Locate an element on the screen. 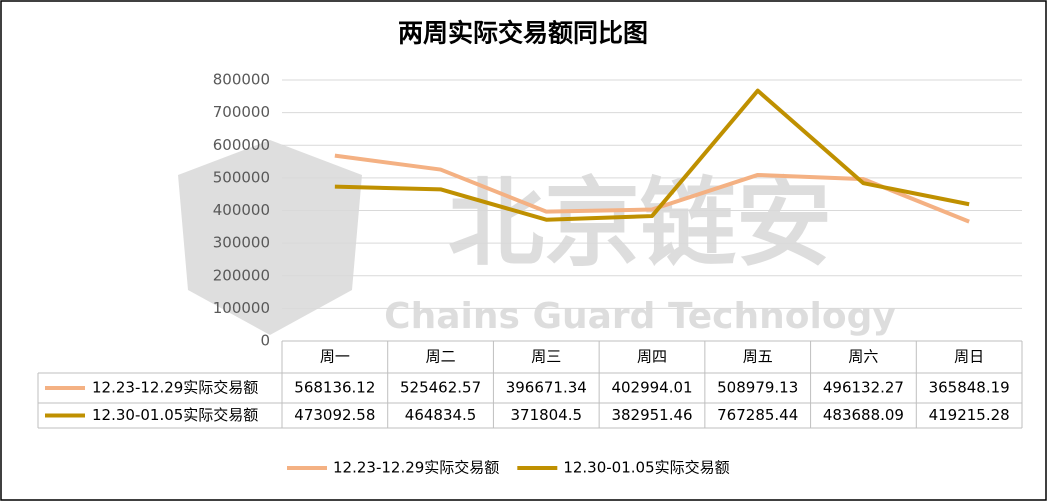 This screenshot has height=501, width=1047. x-tick-label: 周五 is located at coordinates (758, 357).